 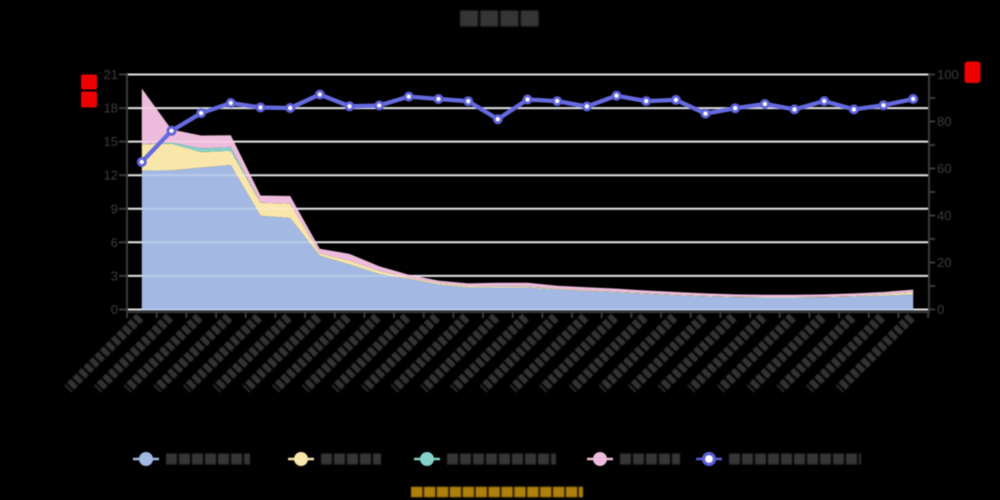 What do you see at coordinates (114, 275) in the screenshot?
I see `svg-text: 3` at bounding box center [114, 275].